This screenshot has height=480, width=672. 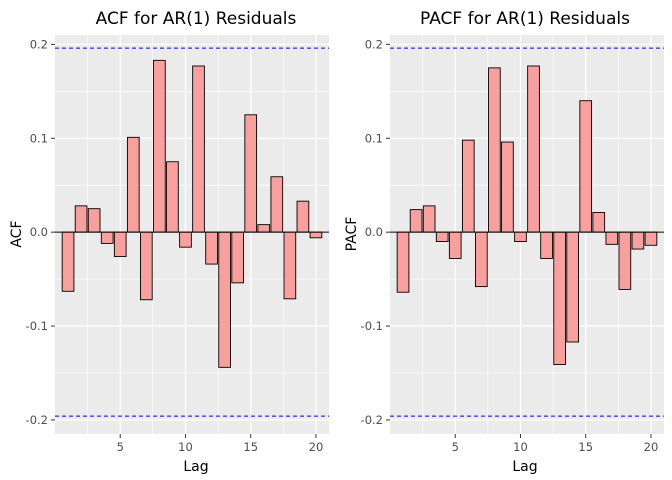 What do you see at coordinates (196, 19) in the screenshot?
I see `acf-chart-title: ACF for AR(1) Residuals` at bounding box center [196, 19].